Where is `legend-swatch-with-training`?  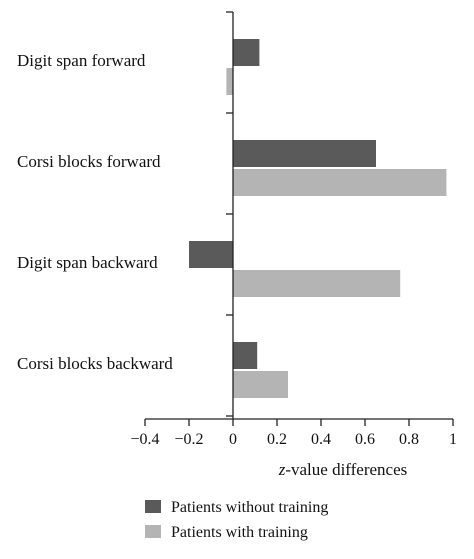
legend-swatch-with-training is located at coordinates (153, 531).